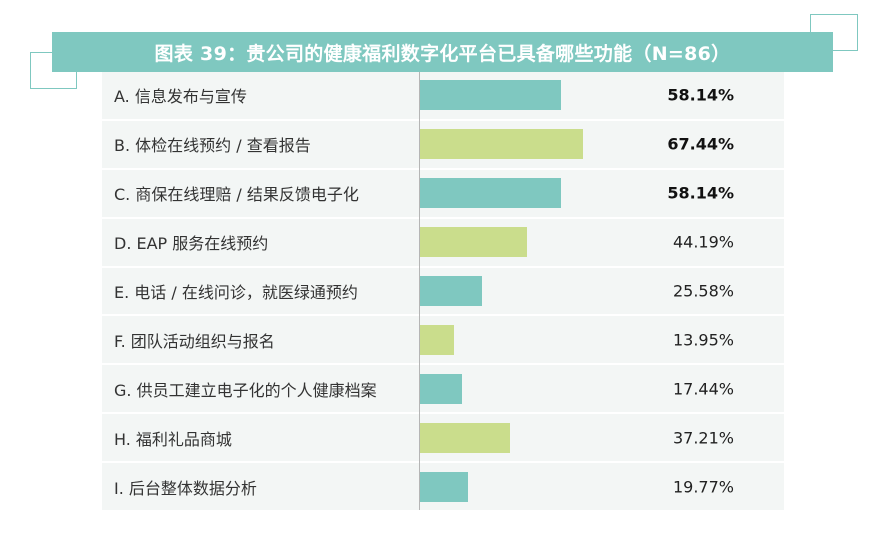 The width and height of the screenshot is (876, 534). I want to click on value-label: 44.19%, so click(703, 242).